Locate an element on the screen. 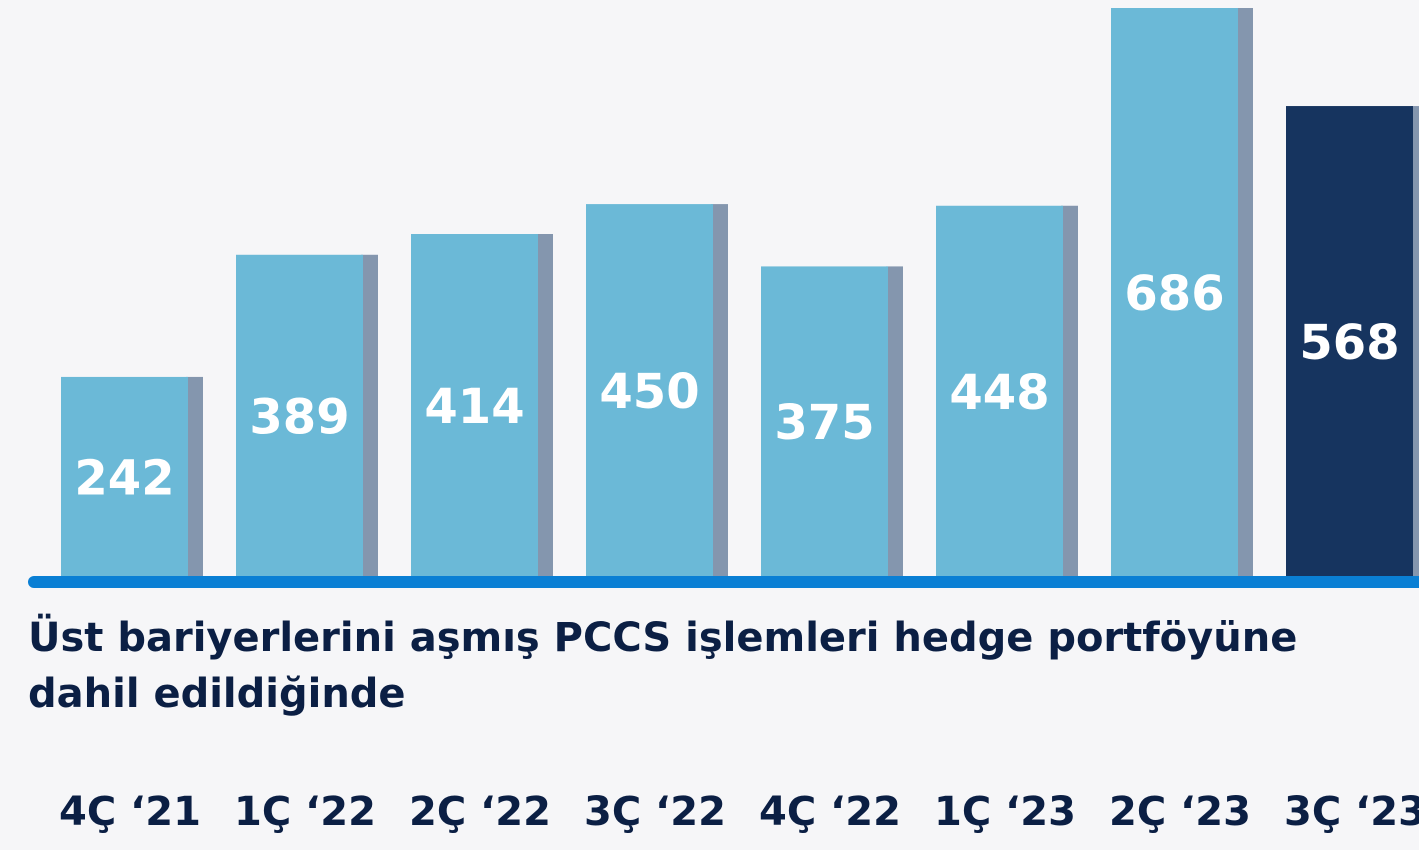 This screenshot has height=850, width=1419. value-label: 414 is located at coordinates (474, 407).